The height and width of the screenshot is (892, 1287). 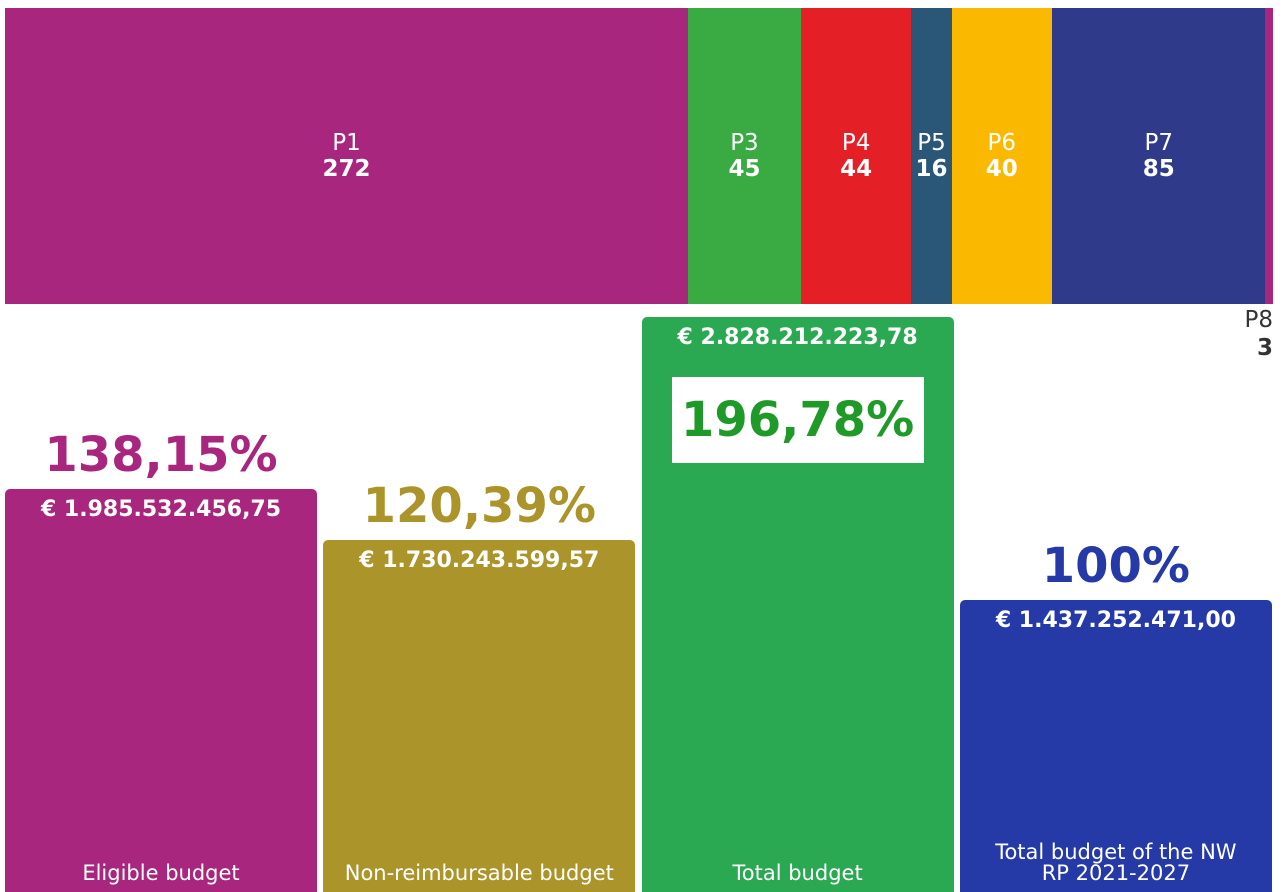 I want to click on strip-segment: P3 45, so click(x=744, y=156).